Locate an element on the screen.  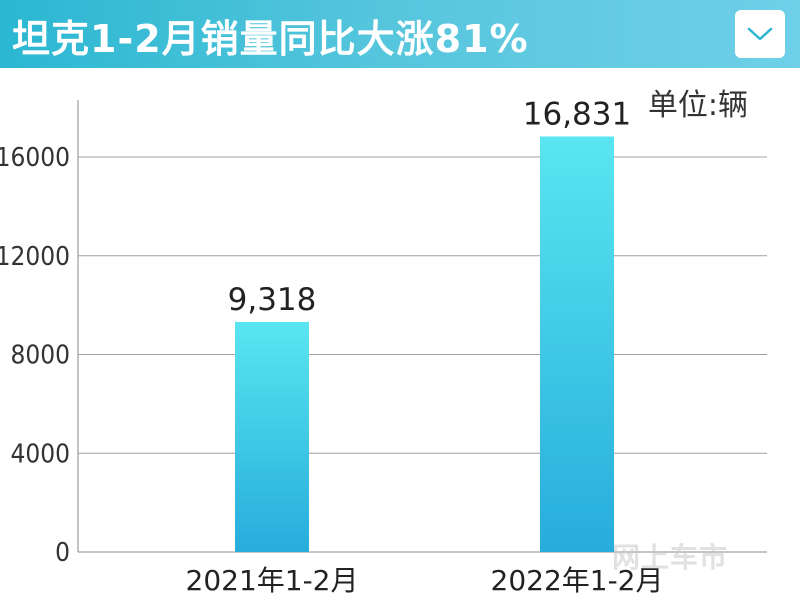
chevron-down-icon is located at coordinates (760, 34).